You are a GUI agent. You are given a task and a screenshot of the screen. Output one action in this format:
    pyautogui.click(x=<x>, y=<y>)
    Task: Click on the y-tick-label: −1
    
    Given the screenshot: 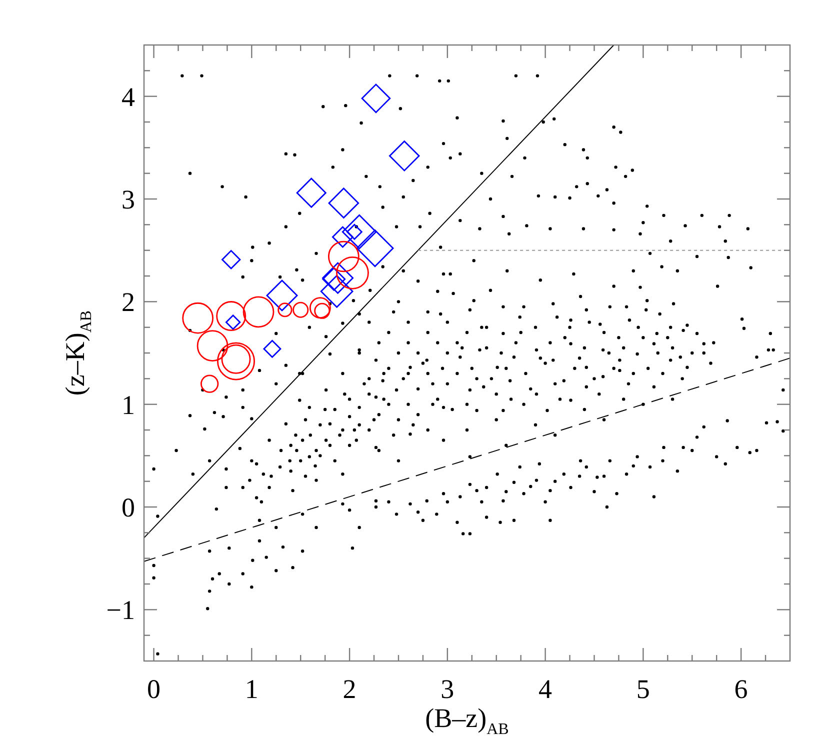 What is the action you would take?
    pyautogui.click(x=120, y=610)
    